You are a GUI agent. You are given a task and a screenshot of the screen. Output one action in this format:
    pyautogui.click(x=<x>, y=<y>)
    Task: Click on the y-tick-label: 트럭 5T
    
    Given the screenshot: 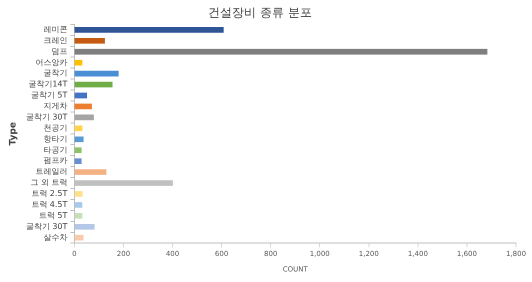 What is the action you would take?
    pyautogui.click(x=53, y=215)
    